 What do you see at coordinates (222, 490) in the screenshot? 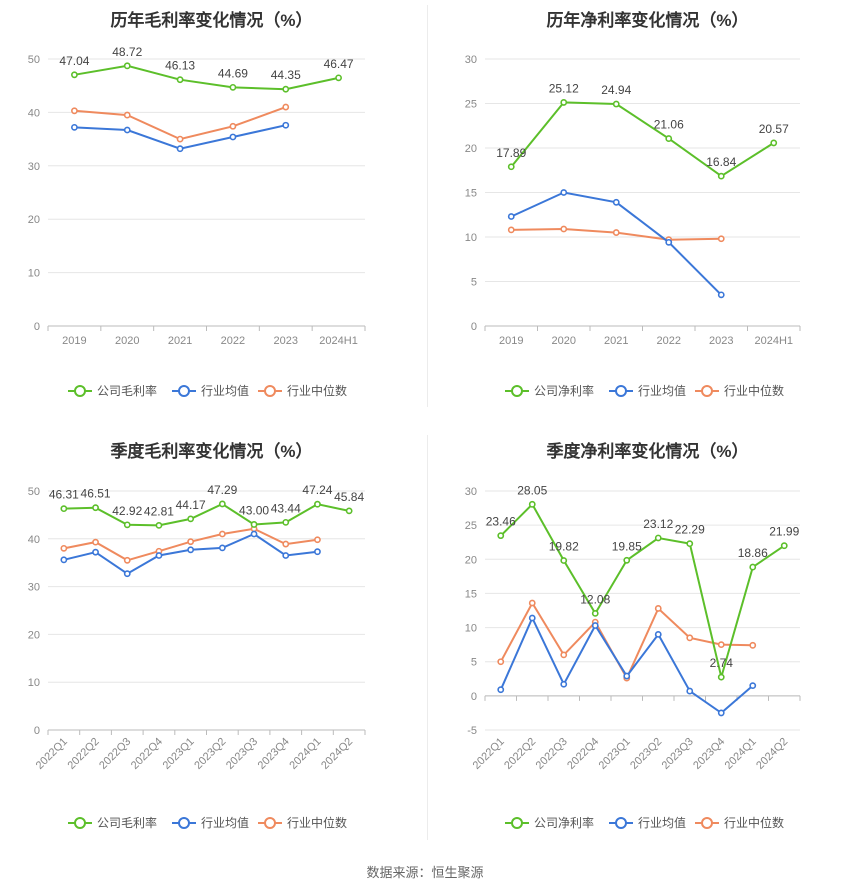
I see `data-label: 47.29` at bounding box center [222, 490].